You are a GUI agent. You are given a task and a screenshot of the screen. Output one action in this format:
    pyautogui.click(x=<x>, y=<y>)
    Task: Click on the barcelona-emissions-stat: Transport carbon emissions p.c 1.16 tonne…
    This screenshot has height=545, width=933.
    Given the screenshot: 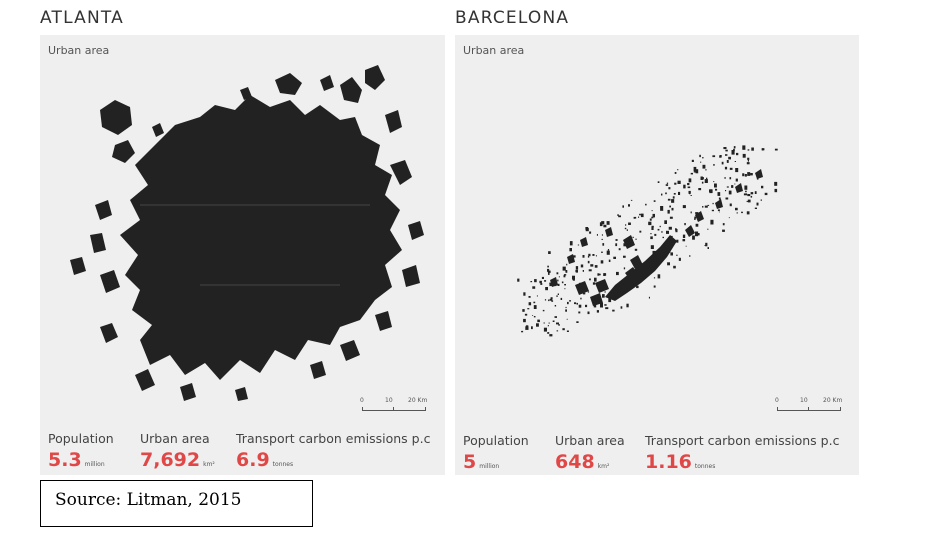 What is the action you would take?
    pyautogui.click(x=742, y=453)
    